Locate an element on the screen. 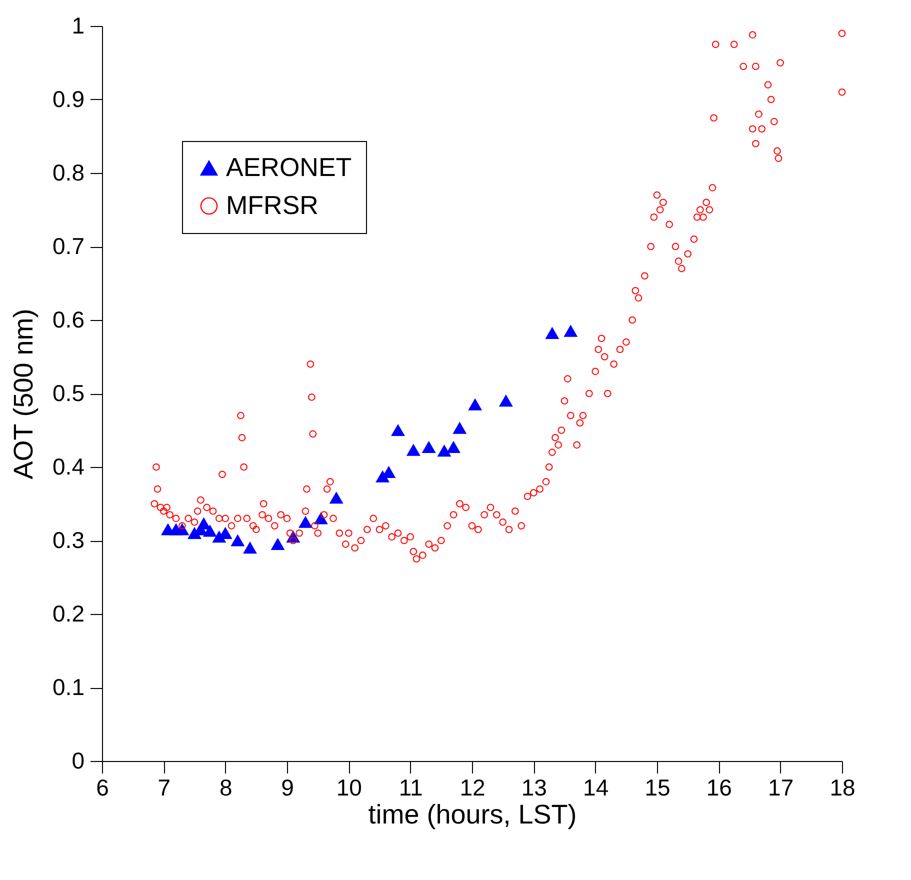  y-tick-label: 0.1 is located at coordinates (68, 687).